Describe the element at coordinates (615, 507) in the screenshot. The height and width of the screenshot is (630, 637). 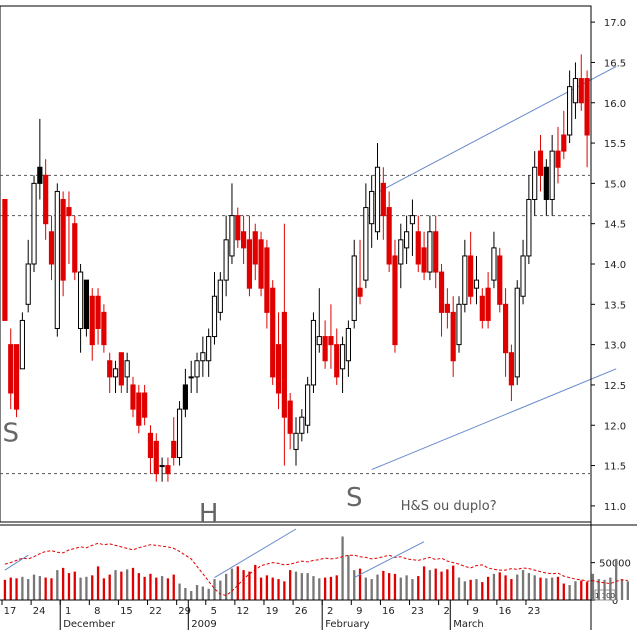
I see `y-tick-label: 11.0` at that location.